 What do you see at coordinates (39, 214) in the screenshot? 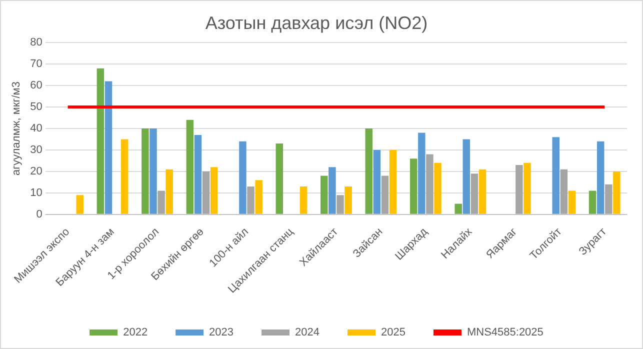
I see `y-tick-label: 0` at bounding box center [39, 214].